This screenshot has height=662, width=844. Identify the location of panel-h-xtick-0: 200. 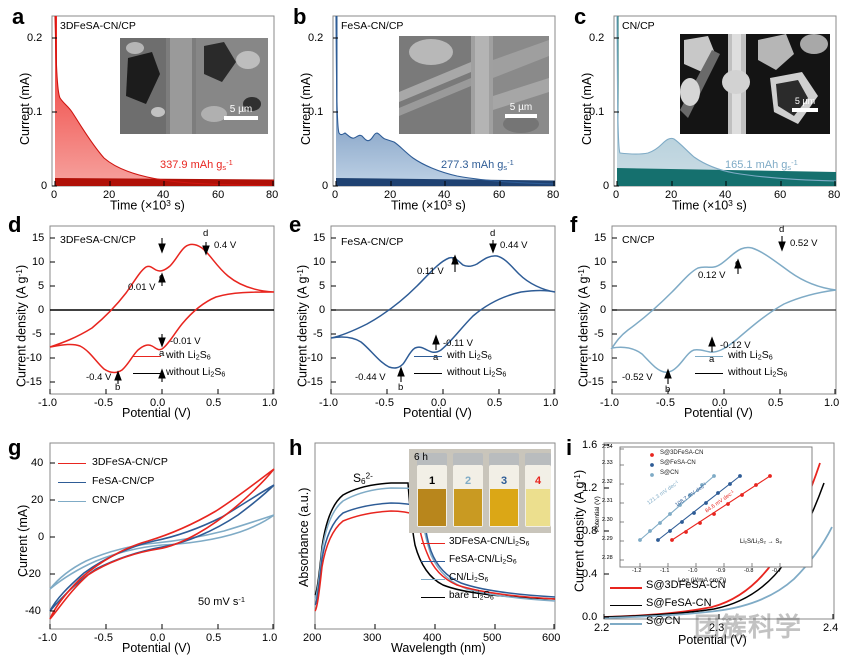
(312, 638).